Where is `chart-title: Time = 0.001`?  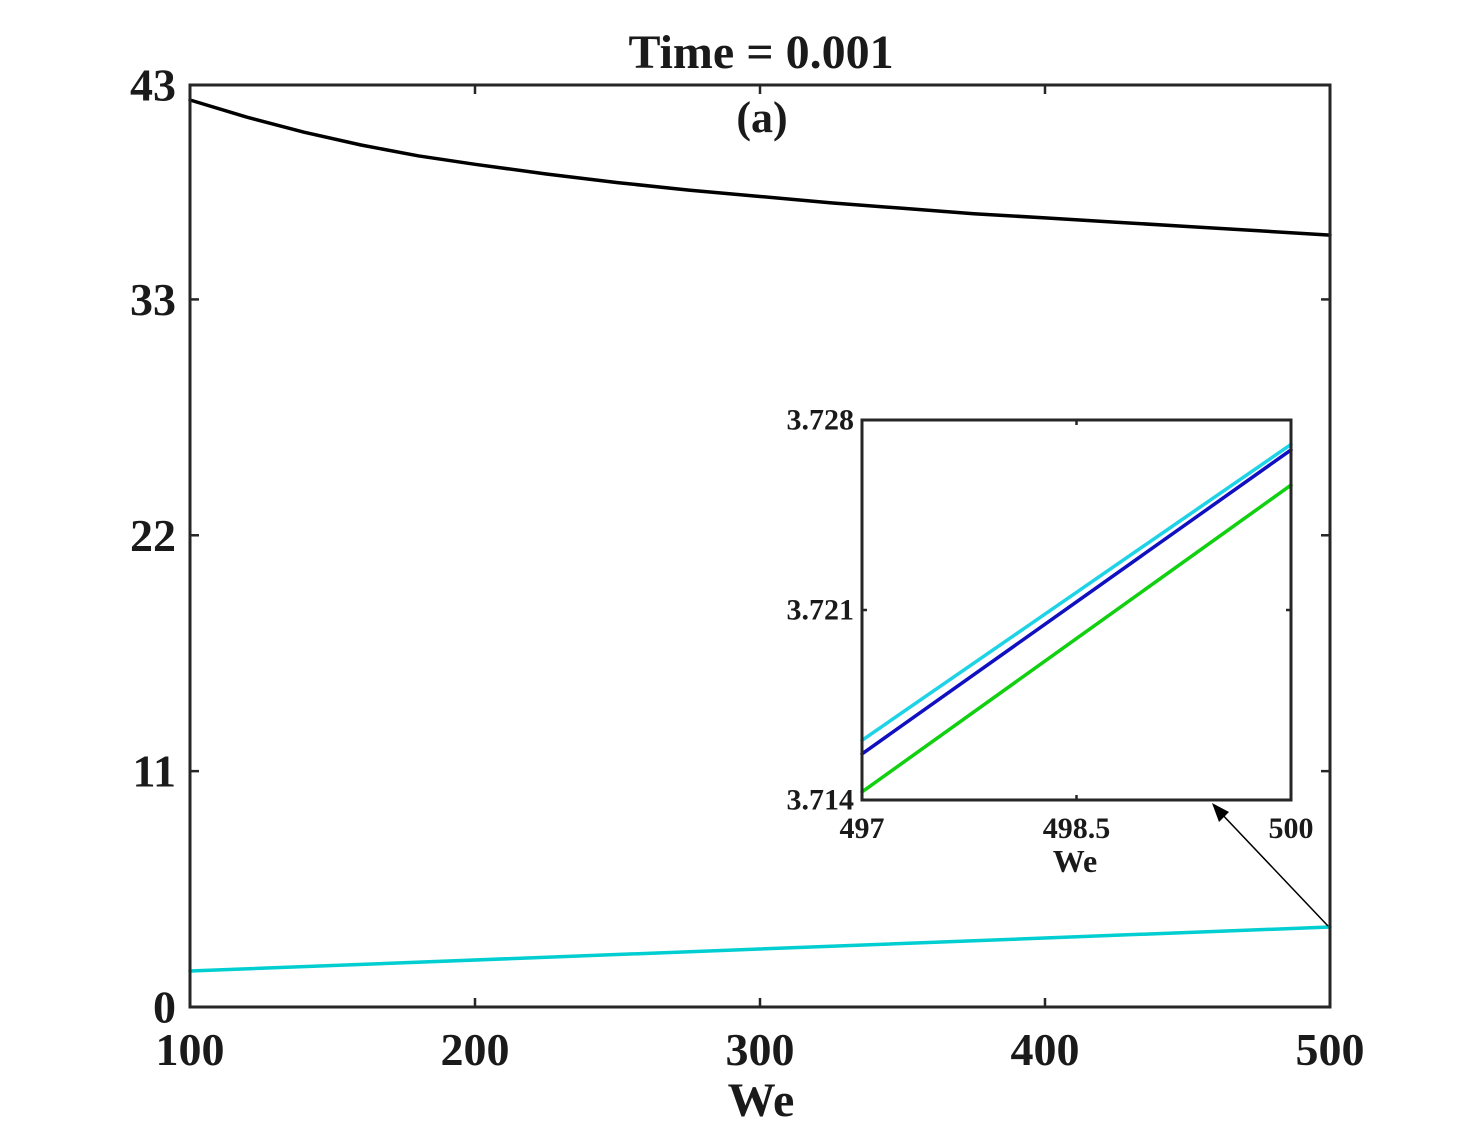 chart-title: Time = 0.001 is located at coordinates (760, 52).